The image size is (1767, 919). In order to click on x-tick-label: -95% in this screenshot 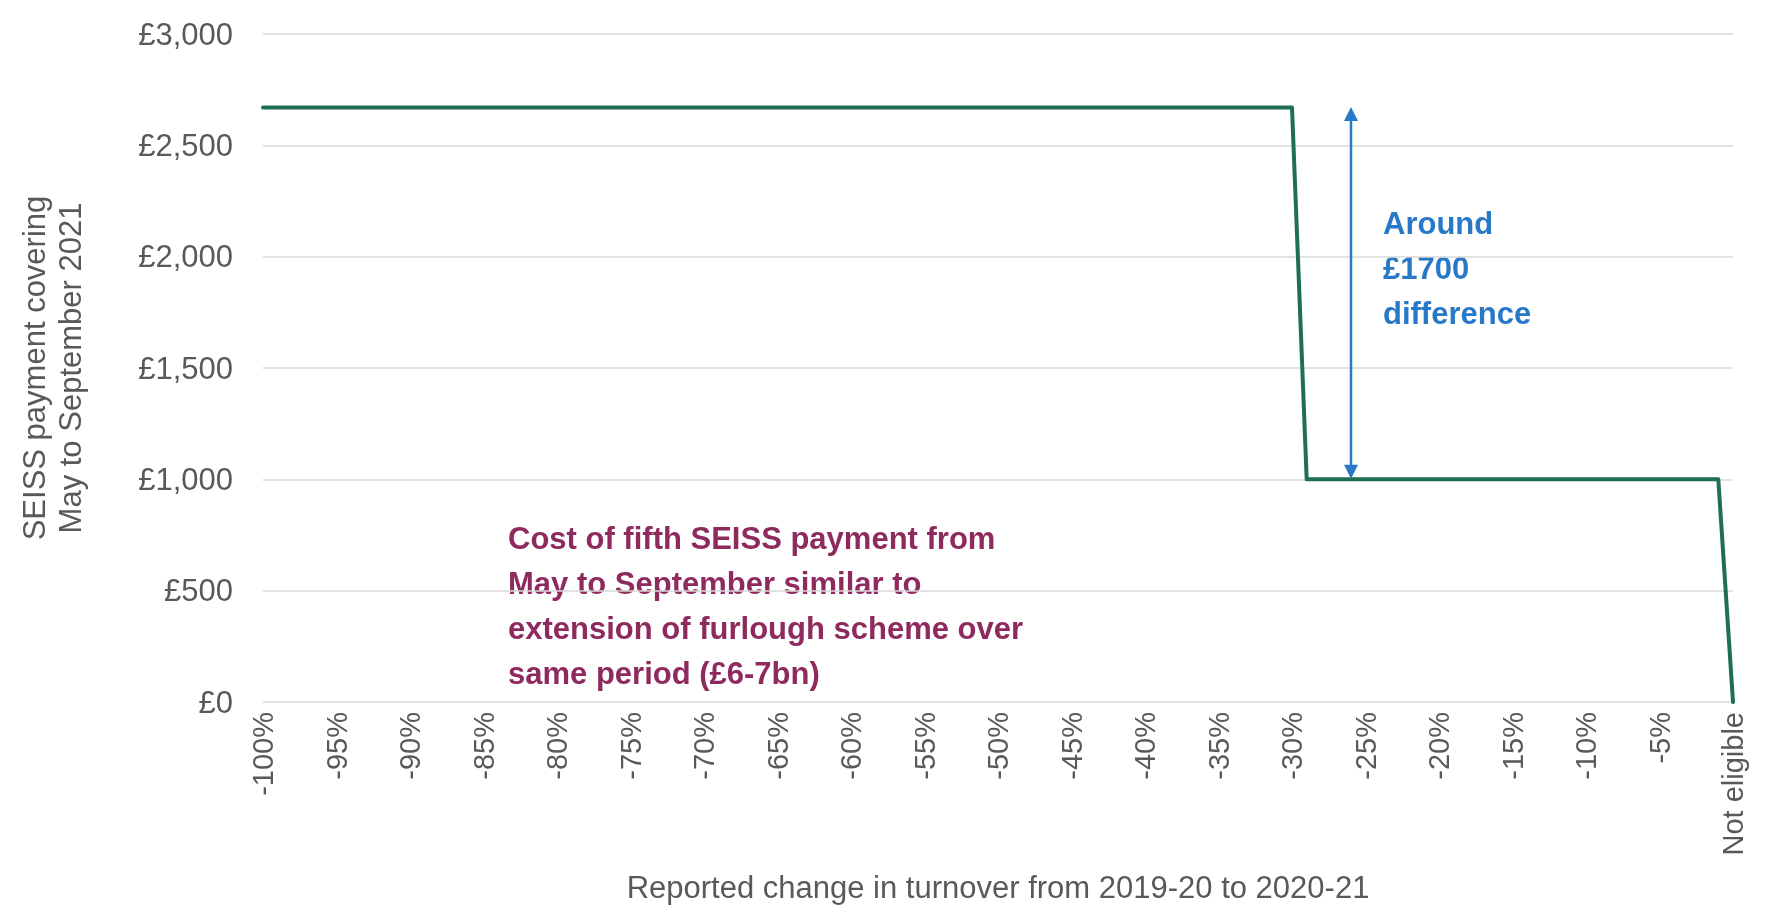, I will do `click(336, 746)`.